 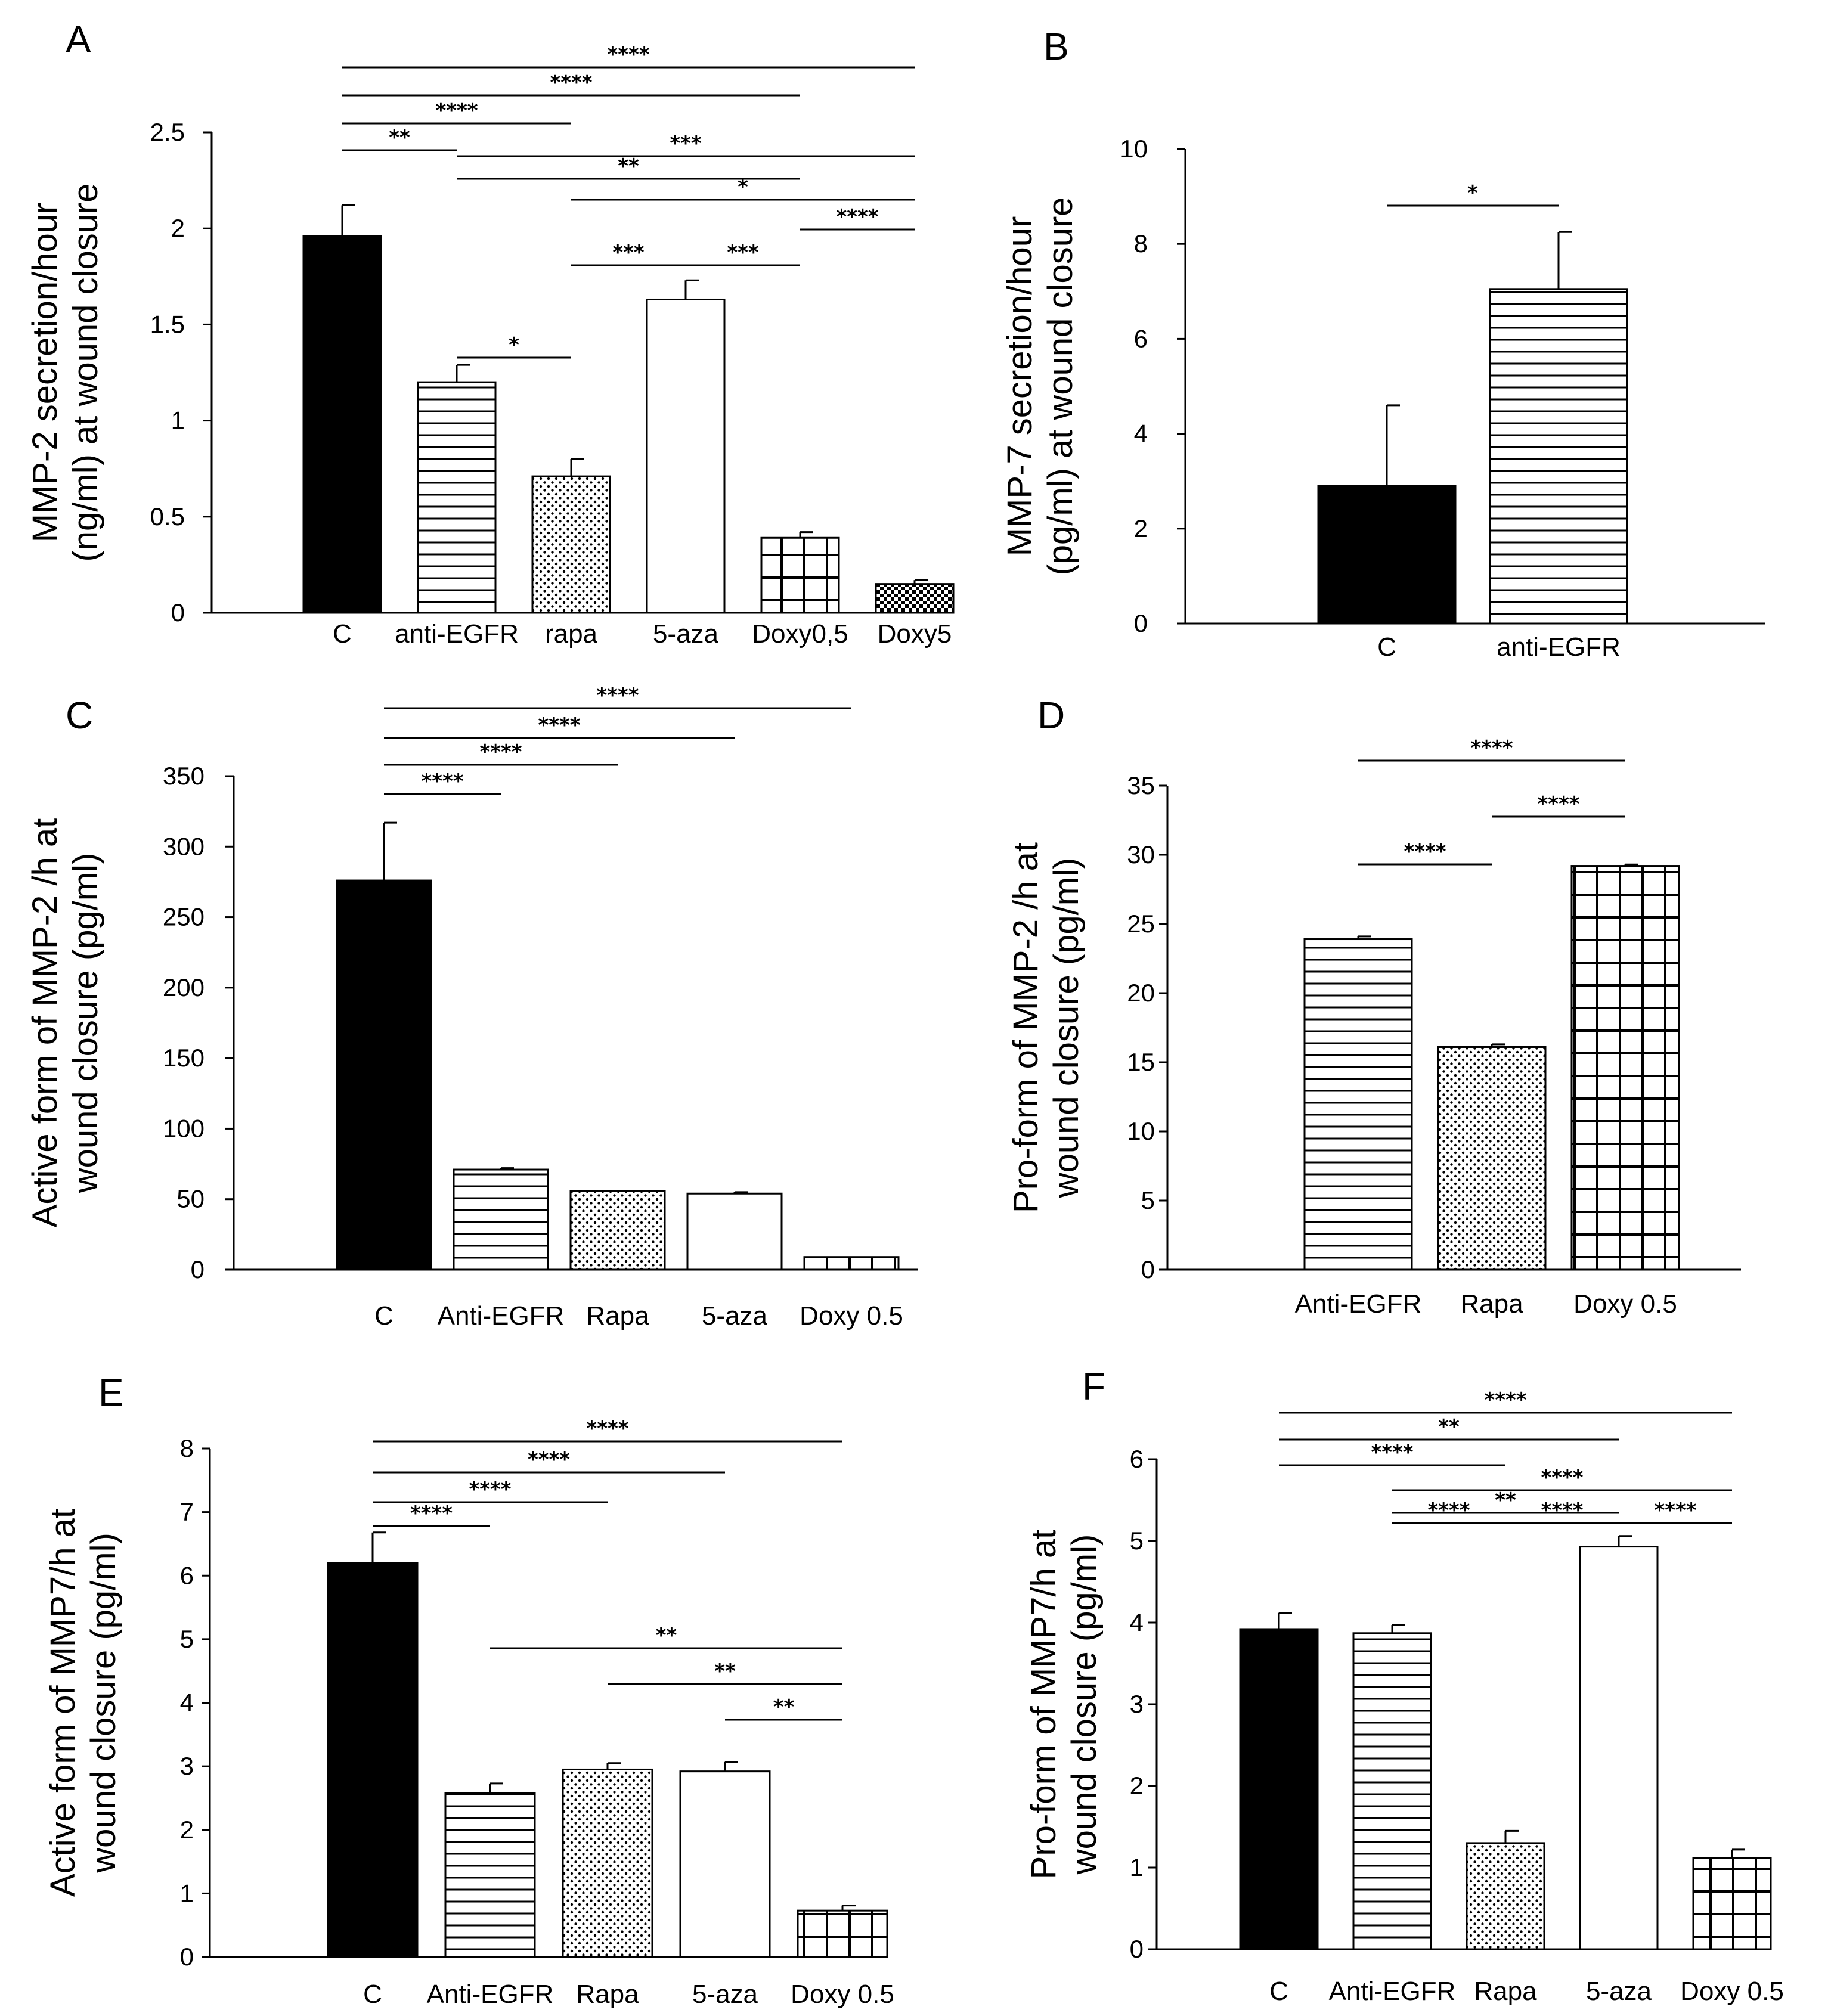 I want to click on y-tick-label: 250, so click(x=184, y=917).